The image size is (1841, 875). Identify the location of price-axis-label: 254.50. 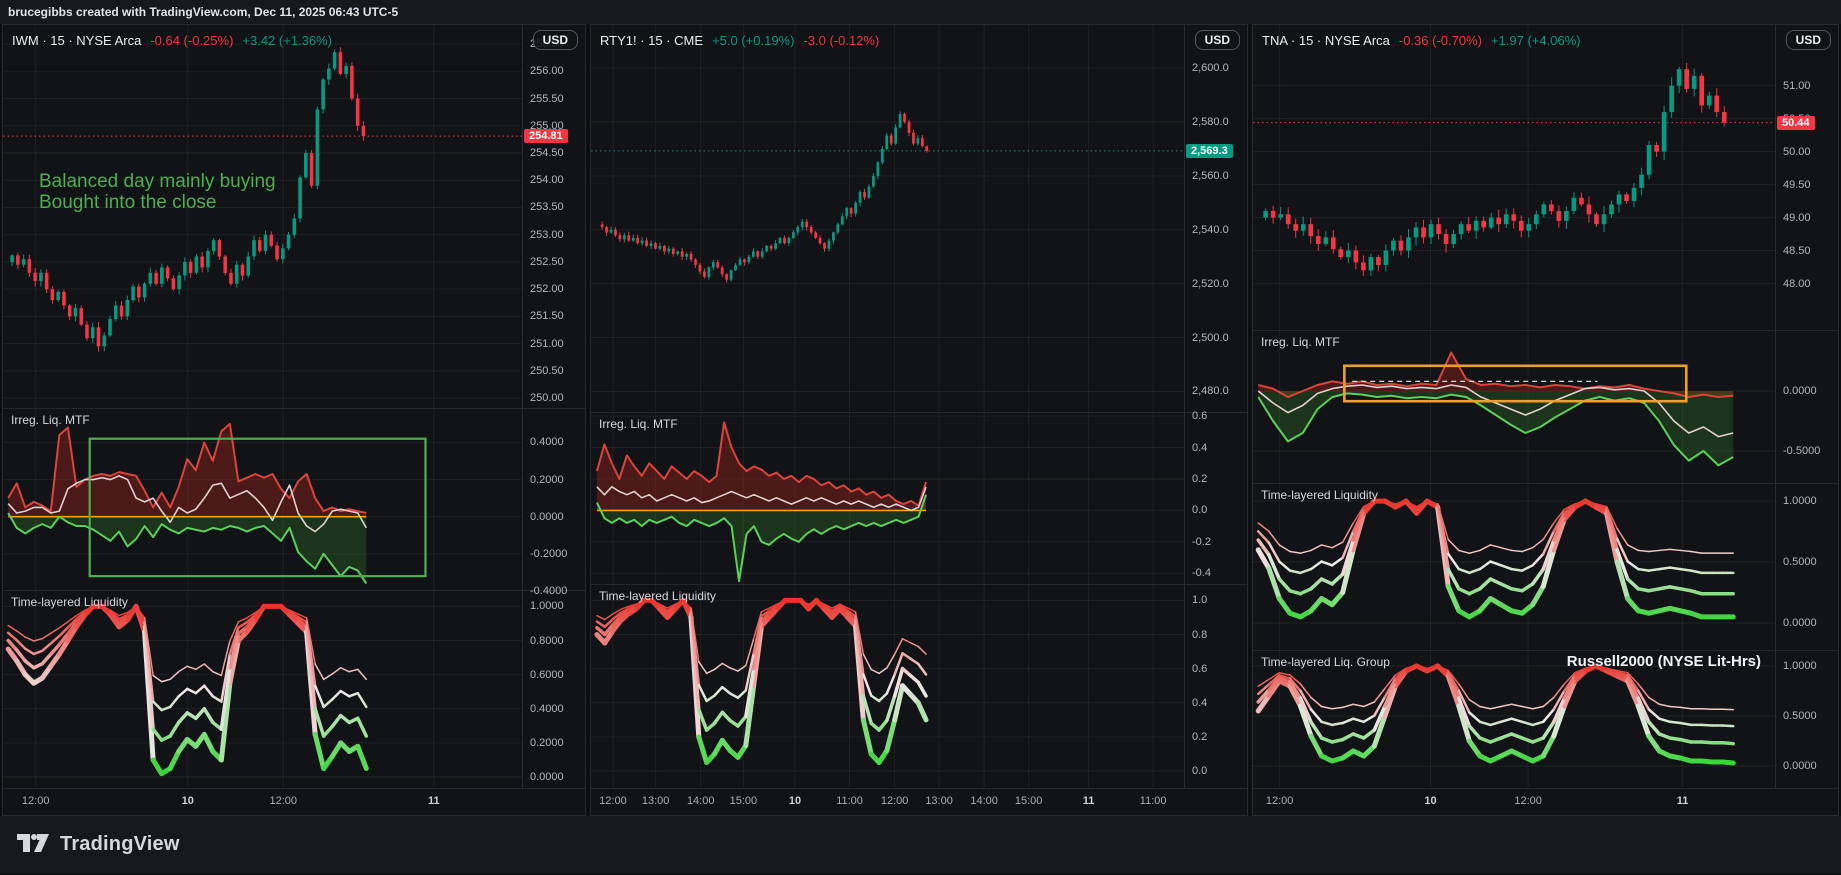
(547, 153).